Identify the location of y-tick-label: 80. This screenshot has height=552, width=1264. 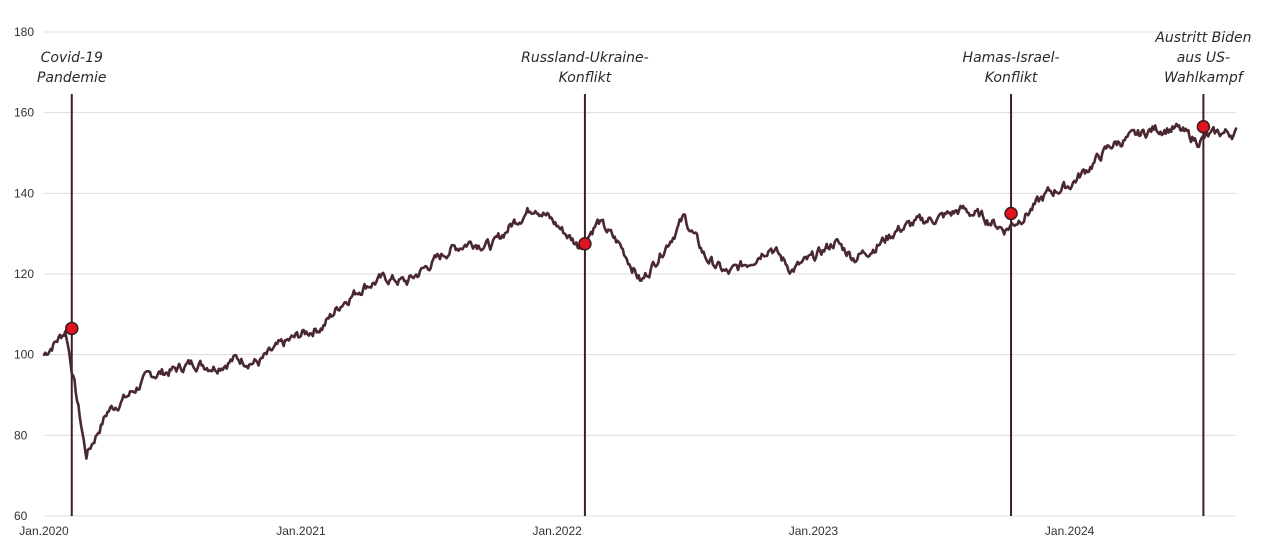
(21, 435).